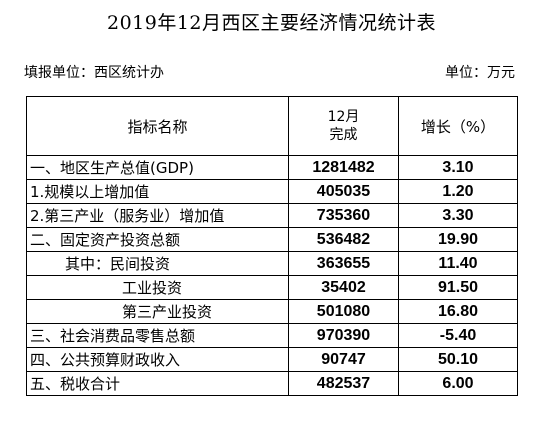 The image size is (543, 442). I want to click on table-row: 一、地区生产总值(GDP) 1281482 3.10, so click(272, 167).